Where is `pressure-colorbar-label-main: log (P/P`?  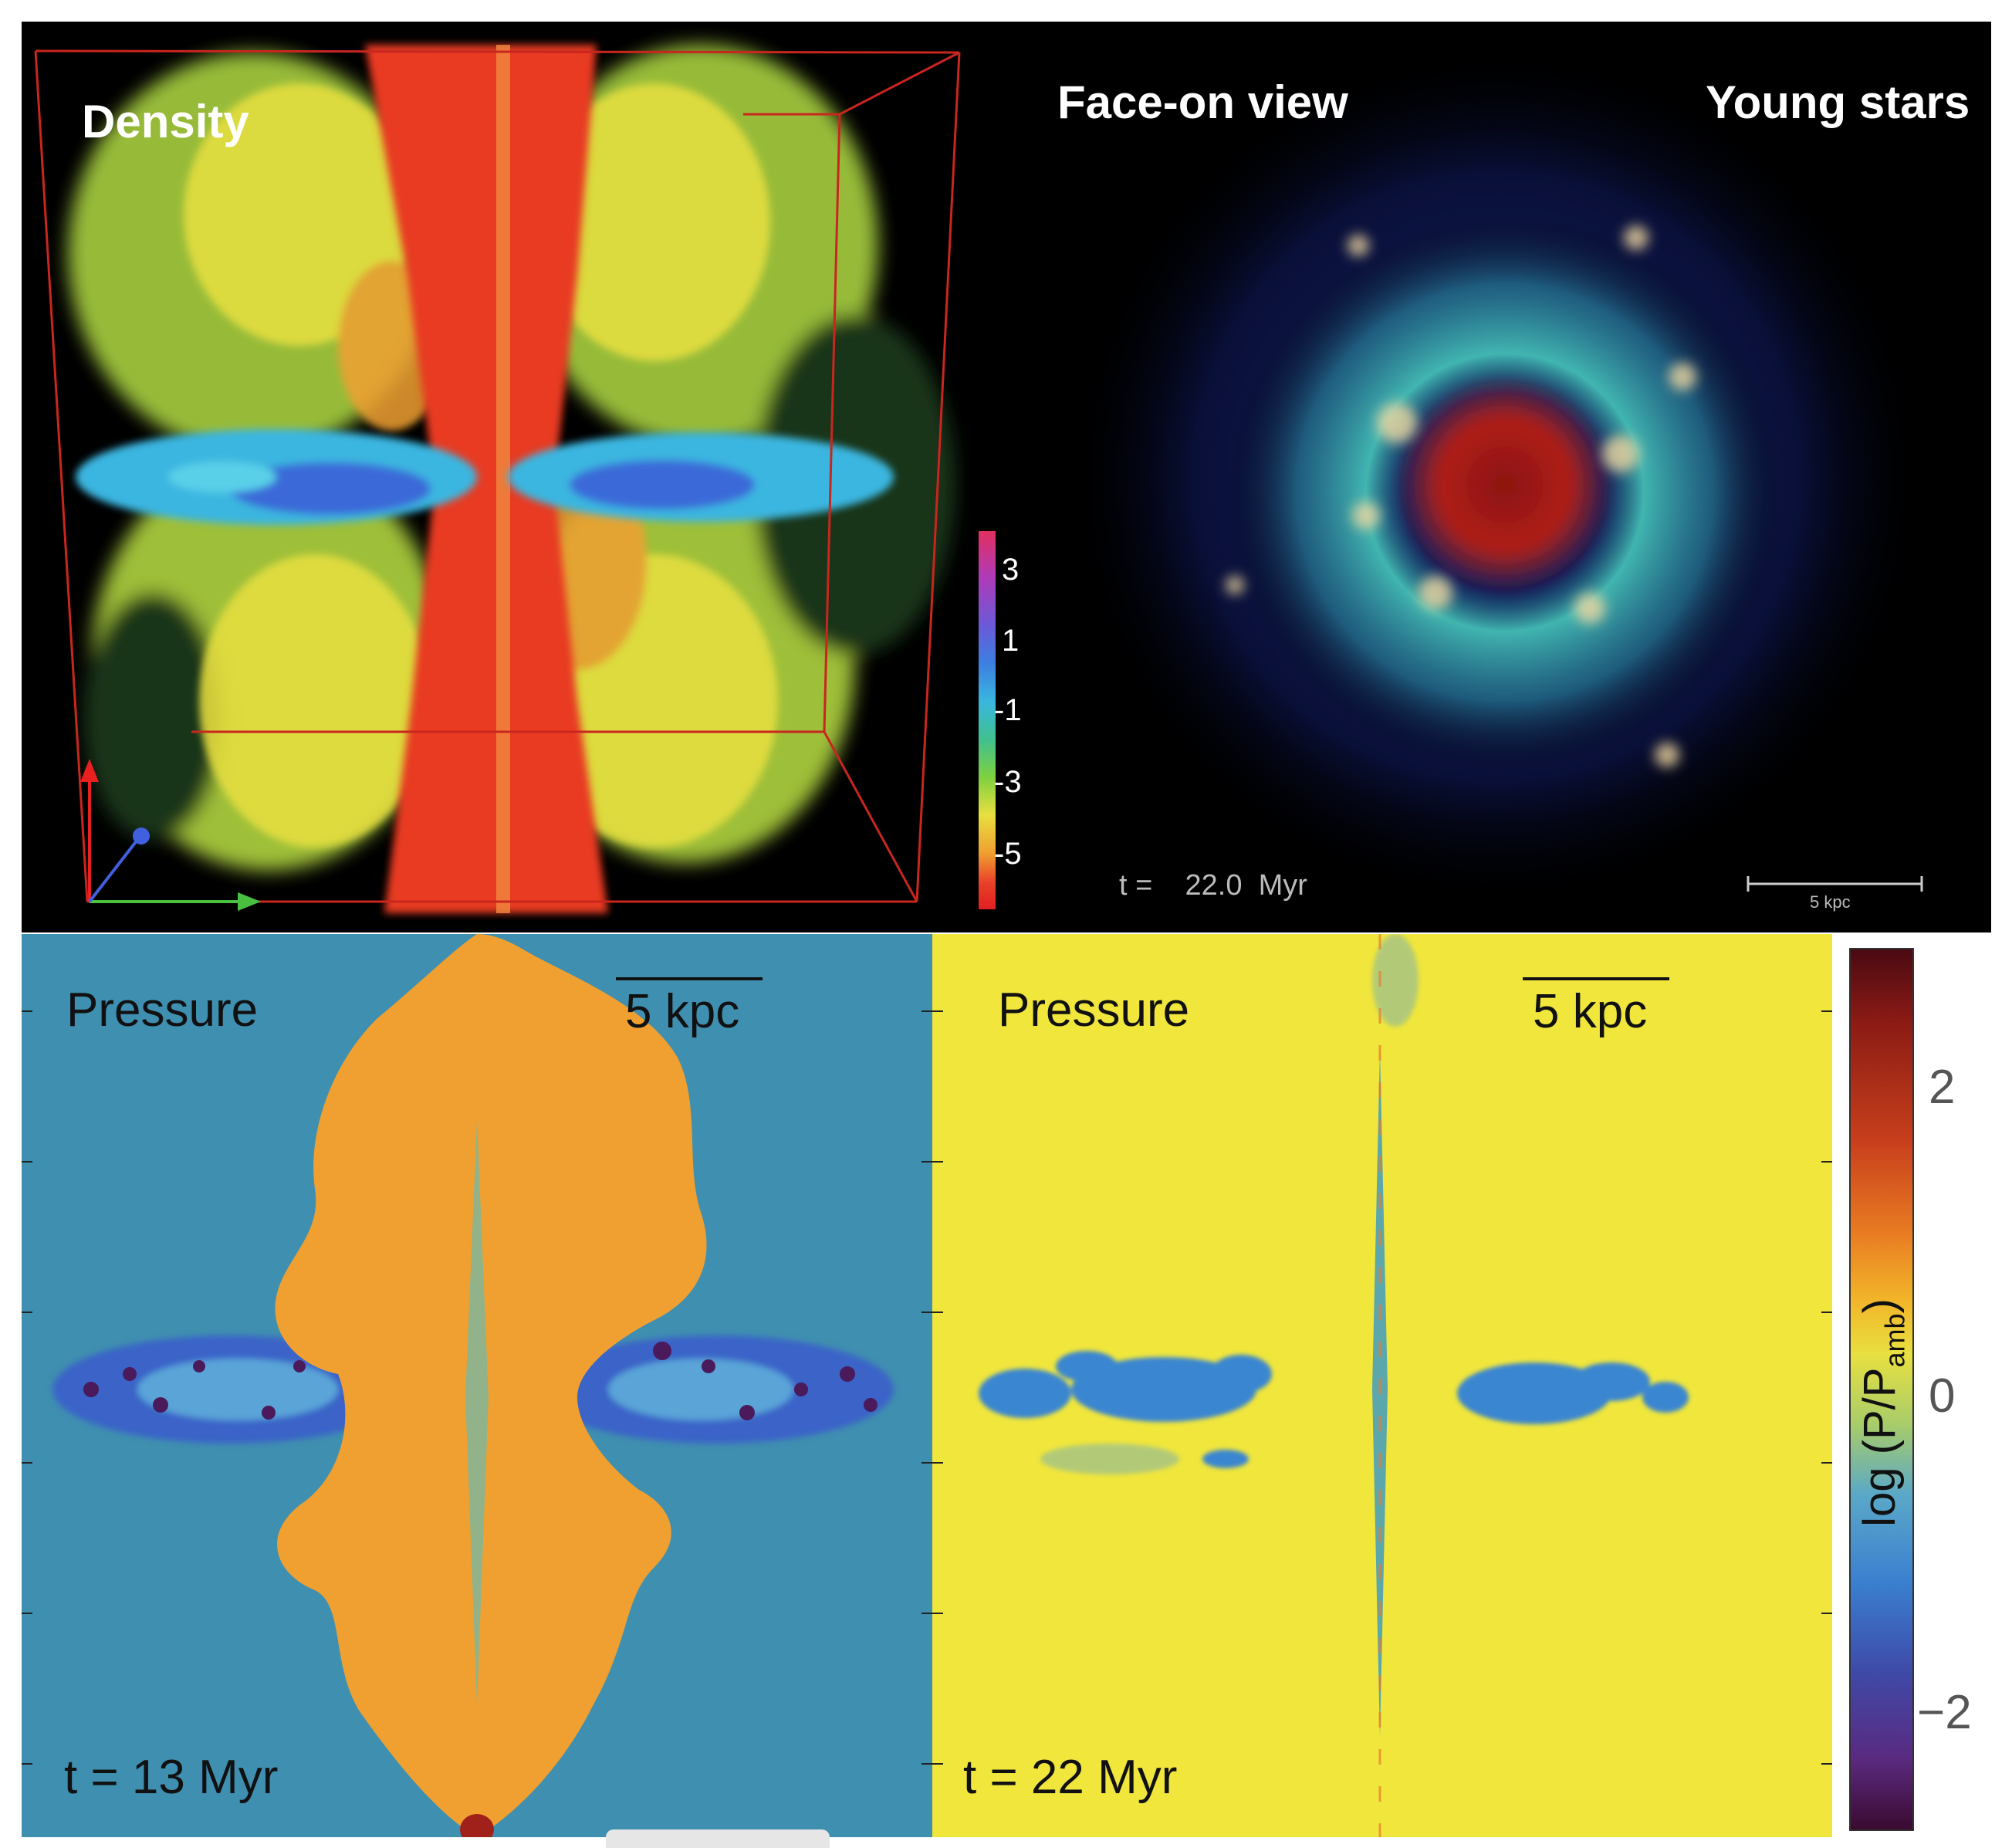
pressure-colorbar-label-main: log (P/P is located at coordinates (1880, 1447).